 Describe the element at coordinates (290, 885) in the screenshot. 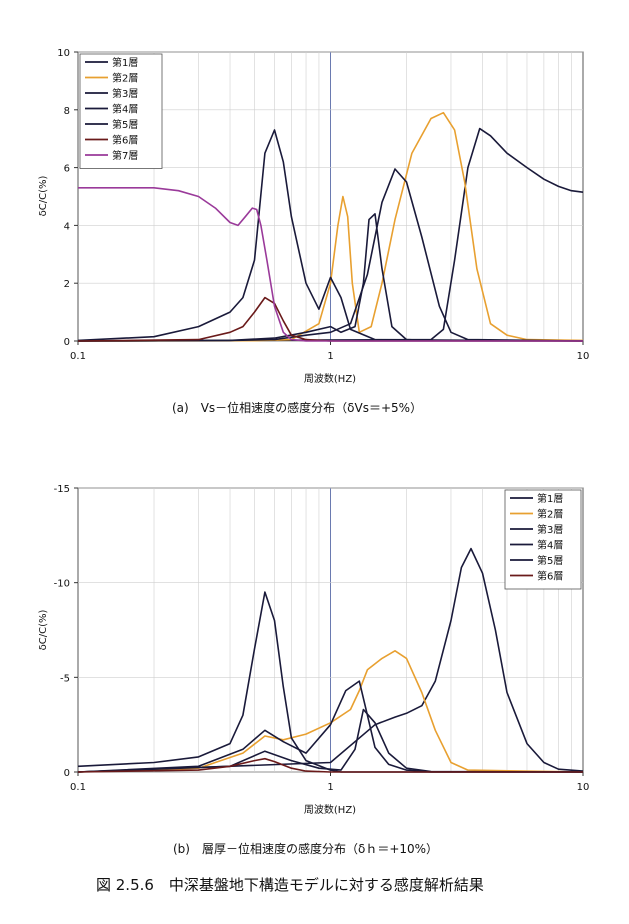

I see `figure-caption: 図 2.5.6 中深基盤地下構造モデルに対する感度解析結果` at that location.